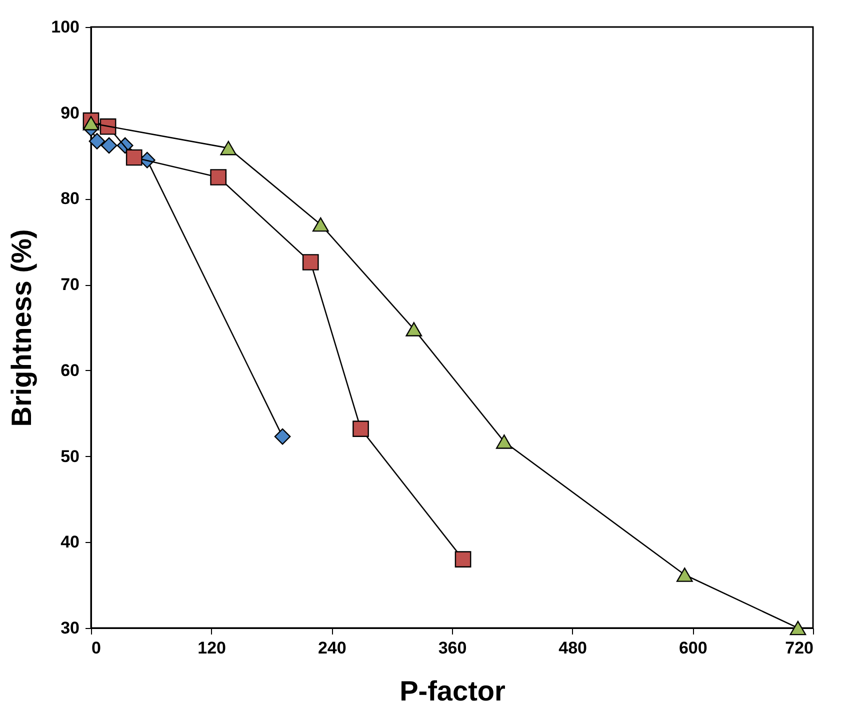 This screenshot has height=719, width=841. What do you see at coordinates (70, 628) in the screenshot?
I see `y-tick-label: 30` at bounding box center [70, 628].